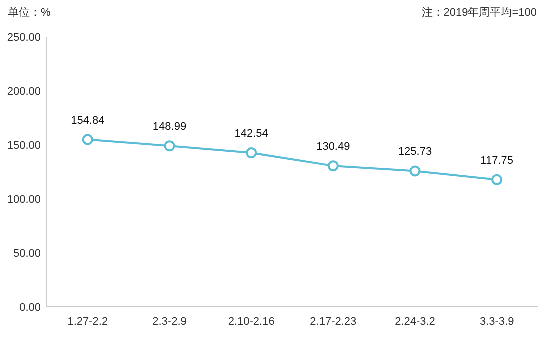 The height and width of the screenshot is (342, 545). What do you see at coordinates (27, 254) in the screenshot?
I see `y-tick-label: 50.00` at bounding box center [27, 254].